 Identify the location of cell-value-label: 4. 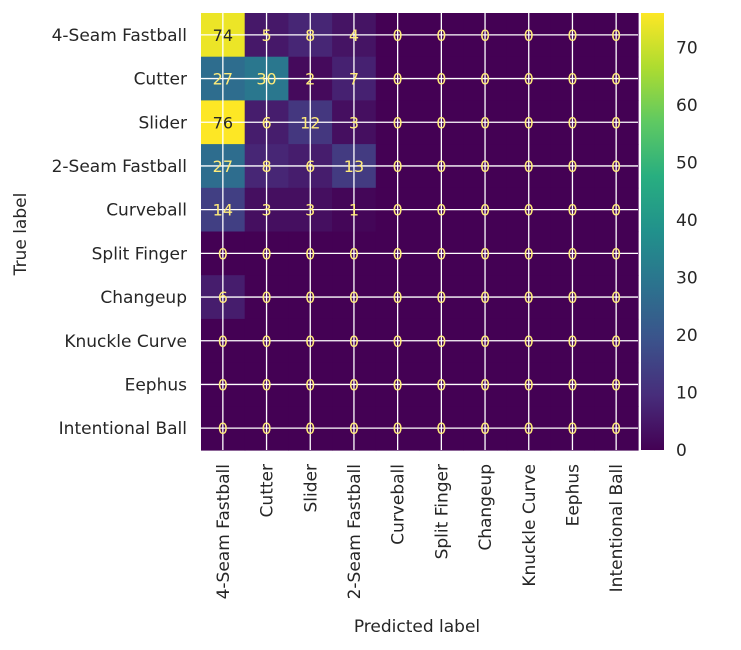
(354, 35).